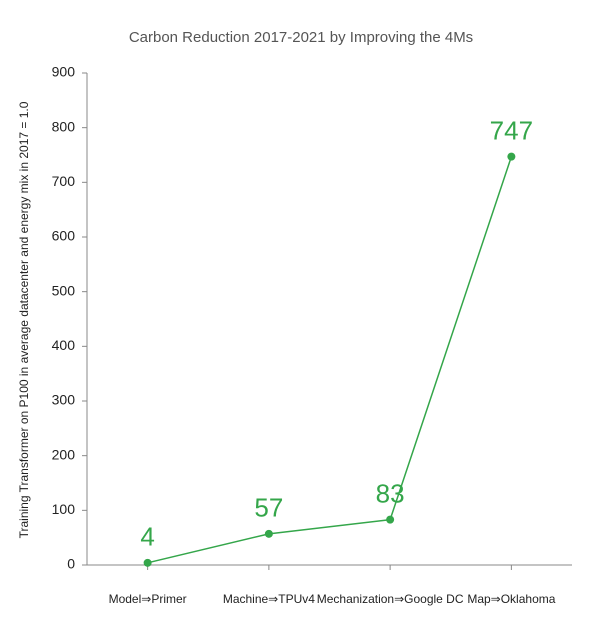 The height and width of the screenshot is (639, 603). I want to click on y-tick-label: 600, so click(64, 236).